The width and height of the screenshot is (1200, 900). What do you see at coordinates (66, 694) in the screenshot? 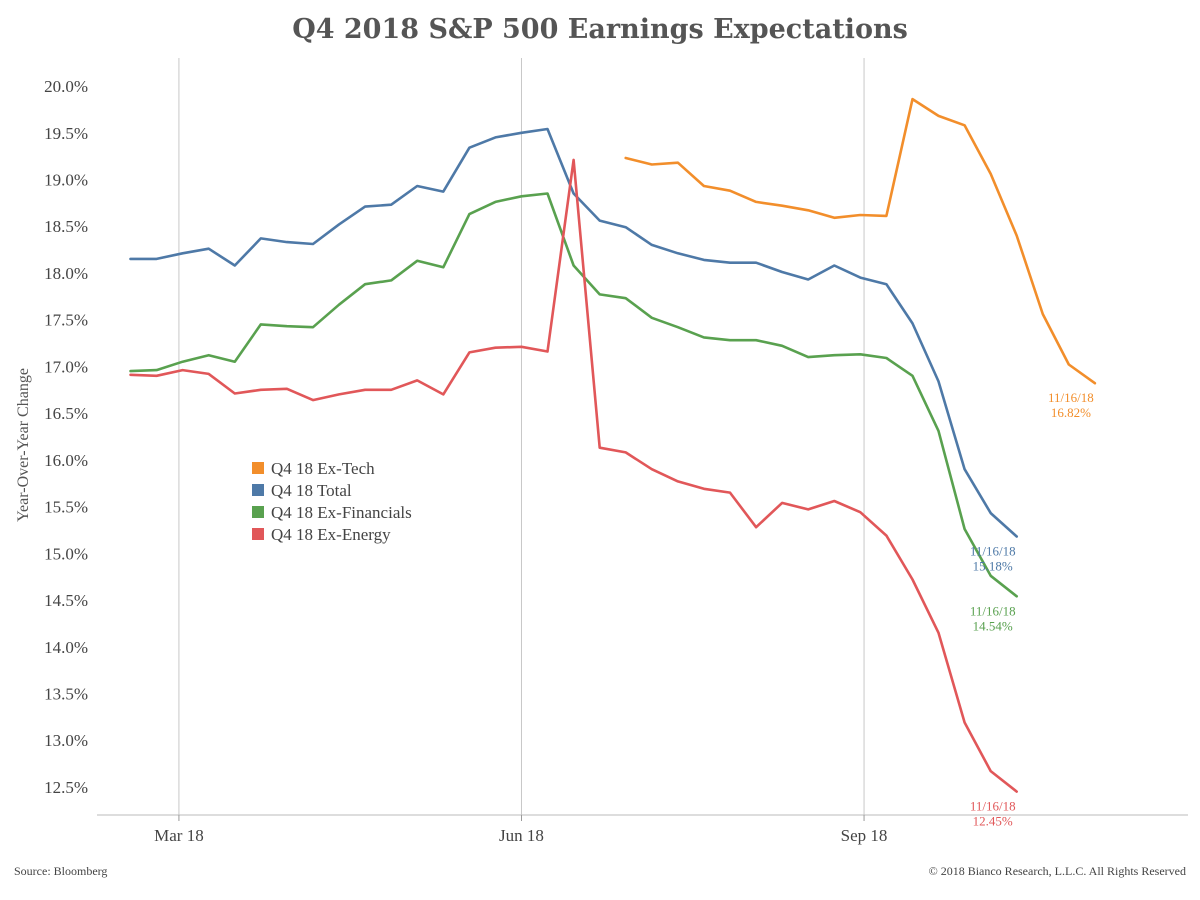
I see `y-tick-label: 13.5%` at bounding box center [66, 694].